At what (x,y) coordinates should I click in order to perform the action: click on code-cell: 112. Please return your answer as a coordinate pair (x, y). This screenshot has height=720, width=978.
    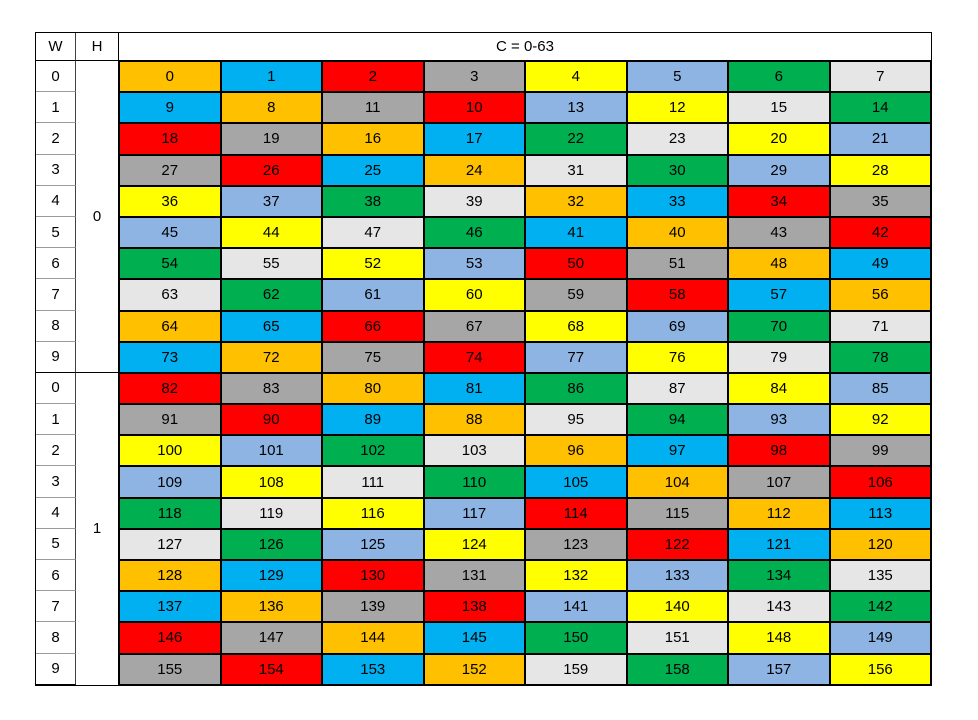
    Looking at the image, I should click on (779, 513).